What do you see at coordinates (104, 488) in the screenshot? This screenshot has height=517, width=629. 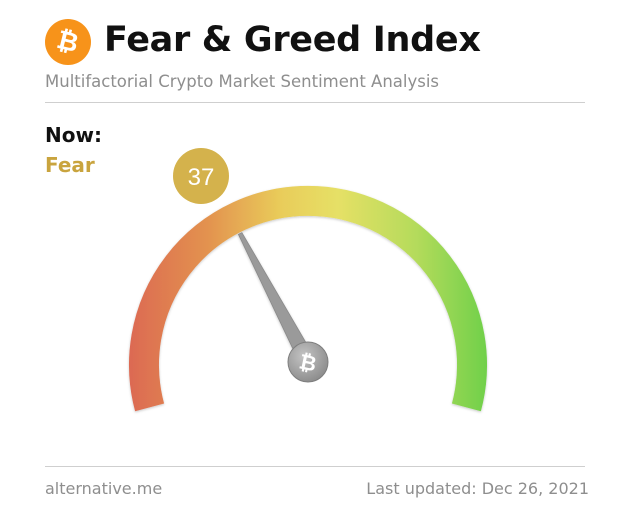 I see `source-link: alternative.me` at bounding box center [104, 488].